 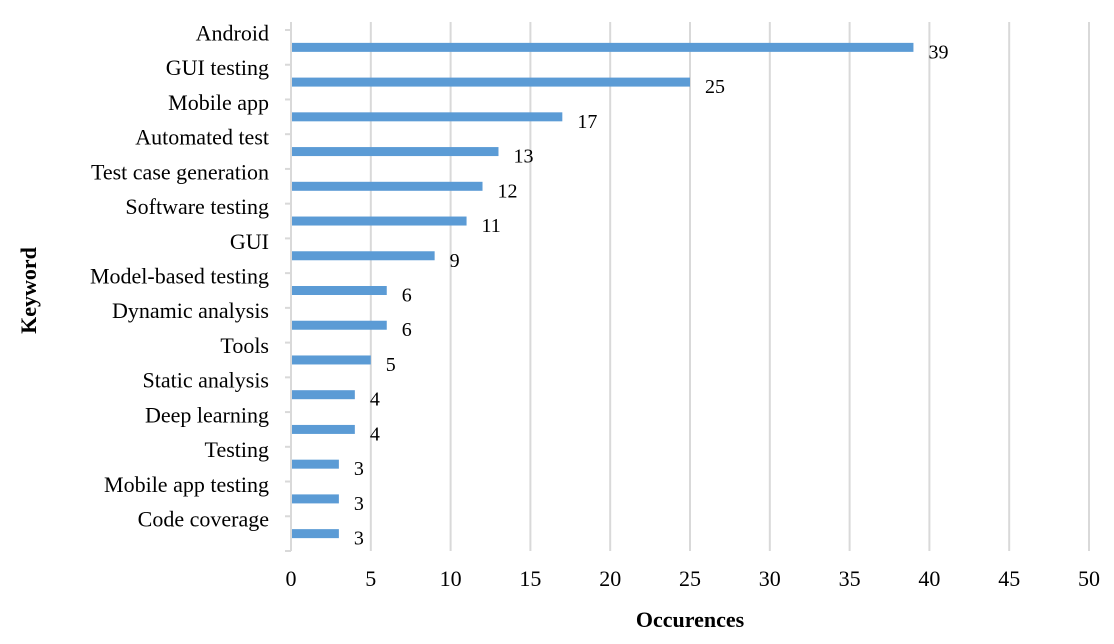 What do you see at coordinates (206, 380) in the screenshot?
I see `category-label: Static analysis` at bounding box center [206, 380].